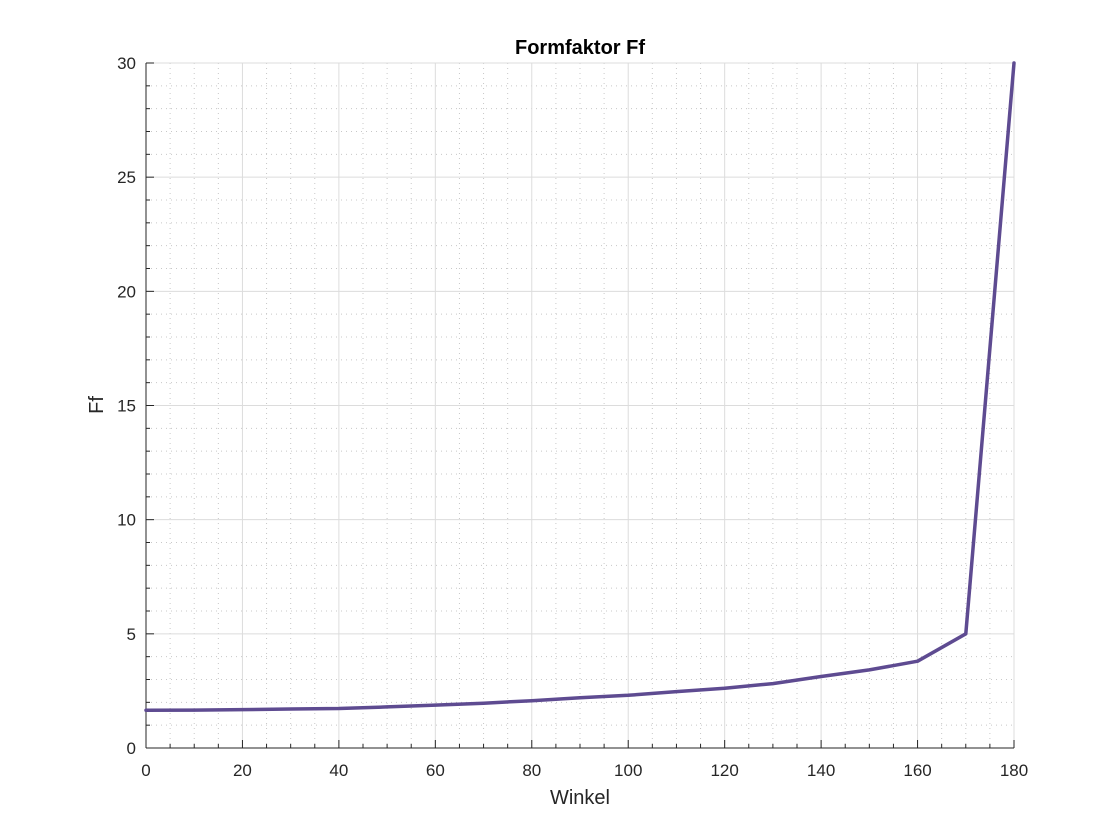  Describe the element at coordinates (126, 63) in the screenshot. I see `y-tick-label: 30` at that location.